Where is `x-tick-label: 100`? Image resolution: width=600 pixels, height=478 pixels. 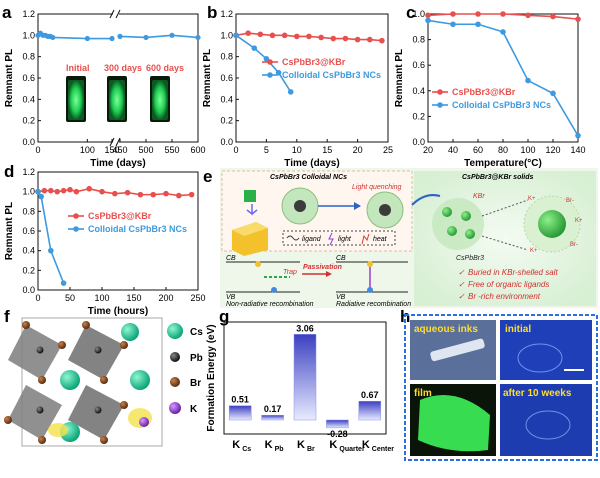
x-tick-label: 100 is located at coordinates (527, 150).